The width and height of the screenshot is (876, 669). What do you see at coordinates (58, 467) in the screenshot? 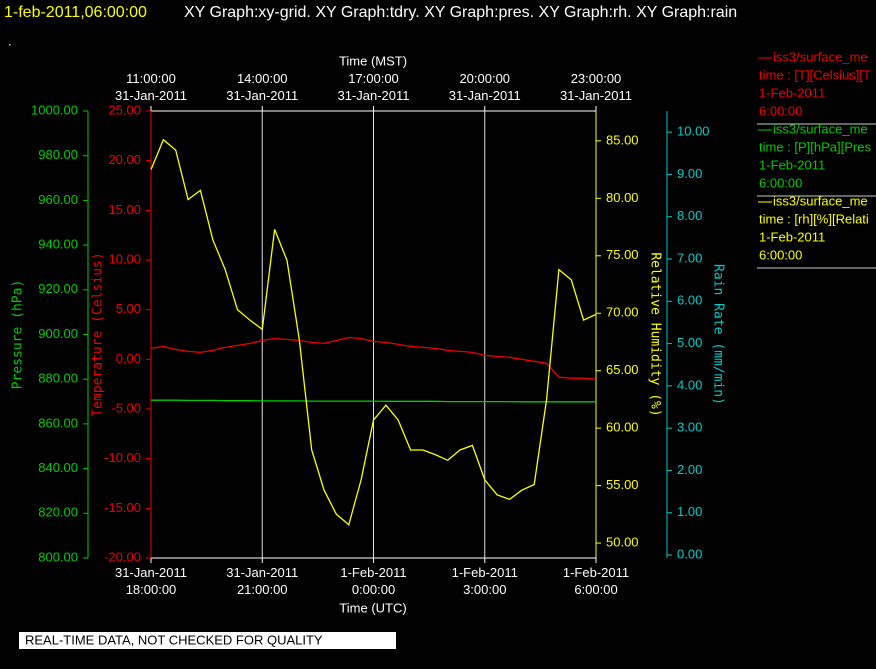
I see `y-tick-label: 840.00` at bounding box center [58, 467].